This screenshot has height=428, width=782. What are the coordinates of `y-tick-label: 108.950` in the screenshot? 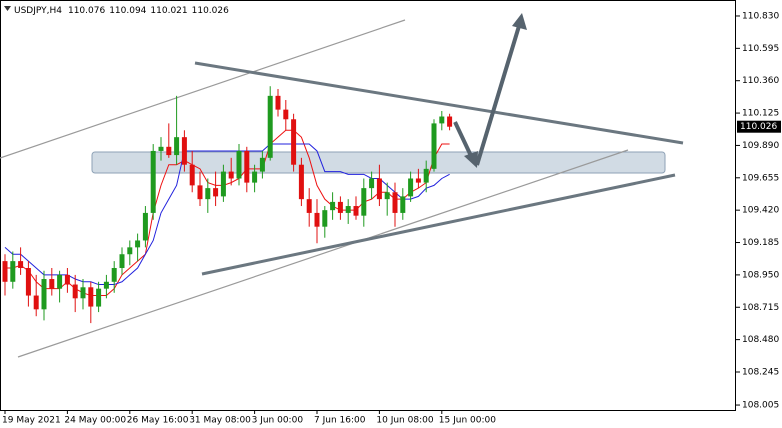 It's located at (760, 275).